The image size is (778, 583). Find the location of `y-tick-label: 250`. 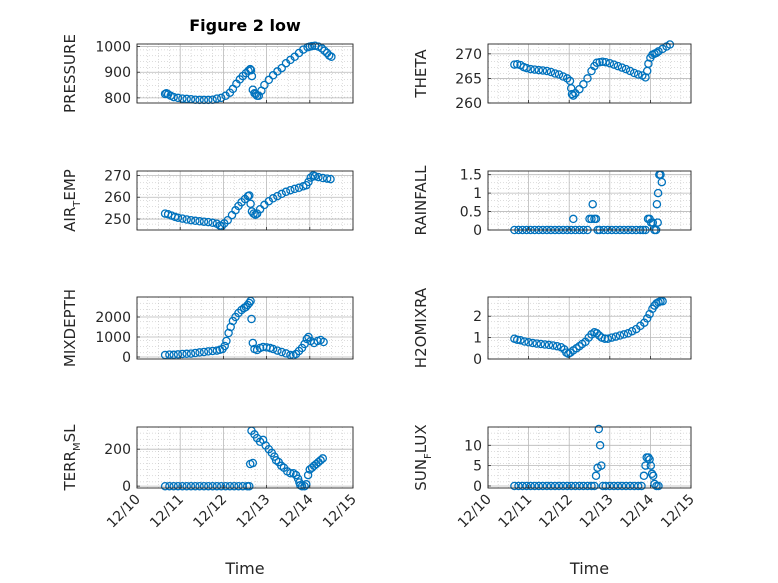

y-tick-label: 250 is located at coordinates (117, 220).